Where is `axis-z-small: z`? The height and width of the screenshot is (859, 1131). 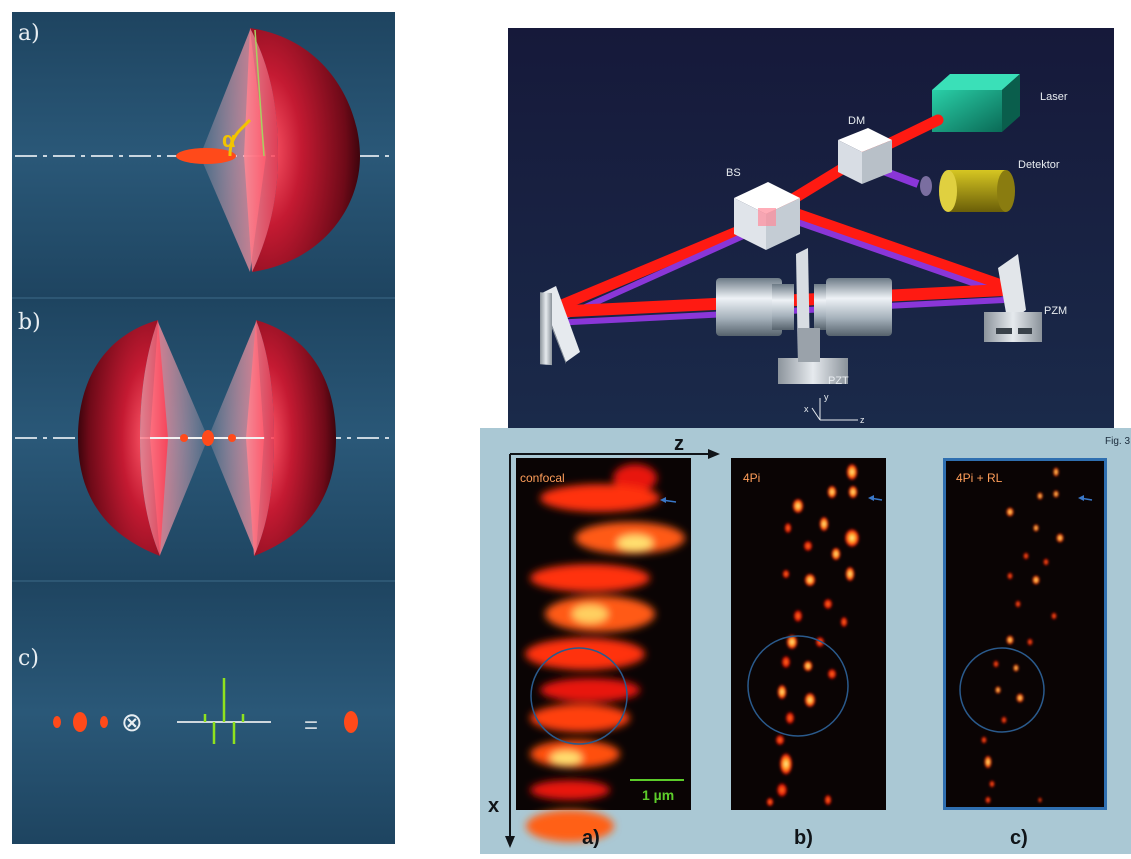
axis-z-small: z is located at coordinates (862, 420).